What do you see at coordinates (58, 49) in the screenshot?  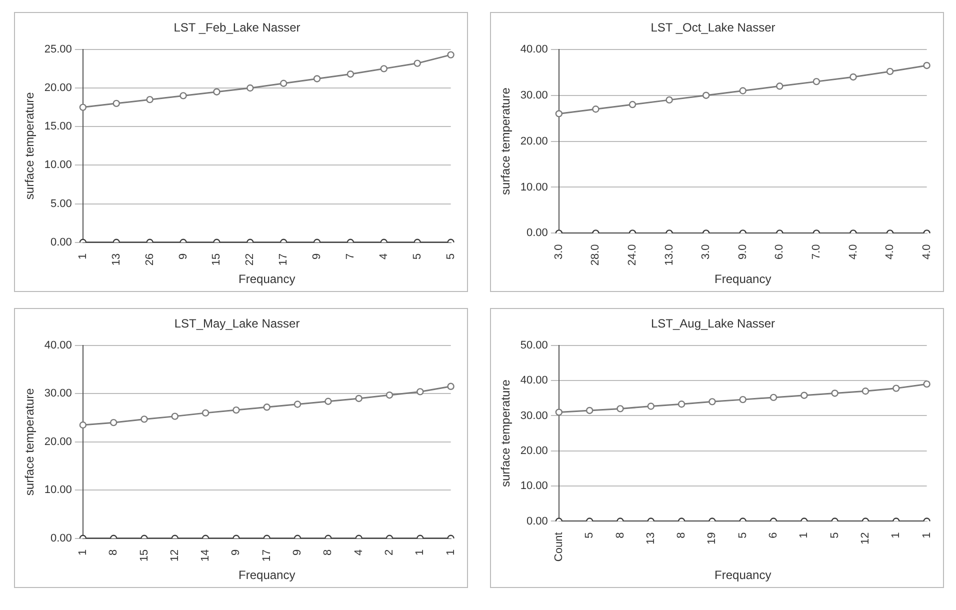 I see `y-tick-label: 25.00` at bounding box center [58, 49].